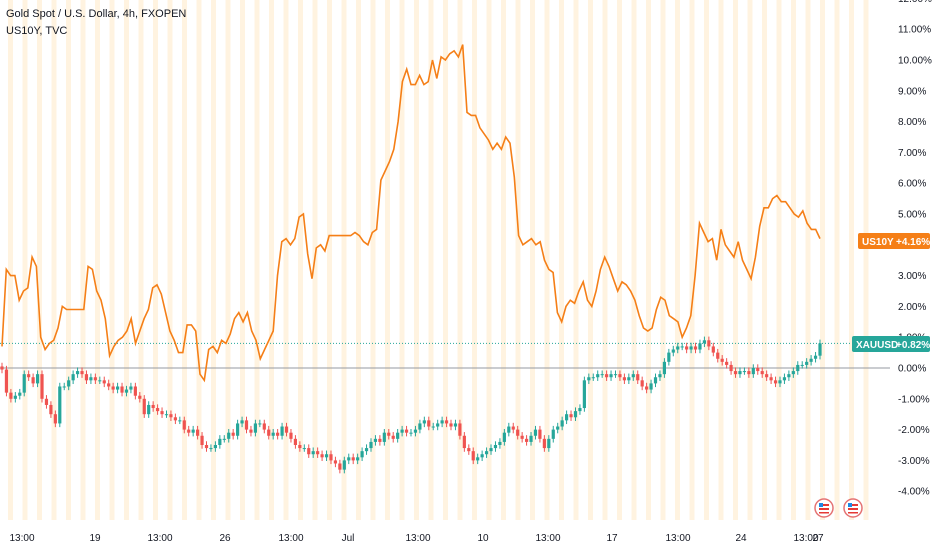  I want to click on y-tick-label: -4.00%, so click(914, 492).